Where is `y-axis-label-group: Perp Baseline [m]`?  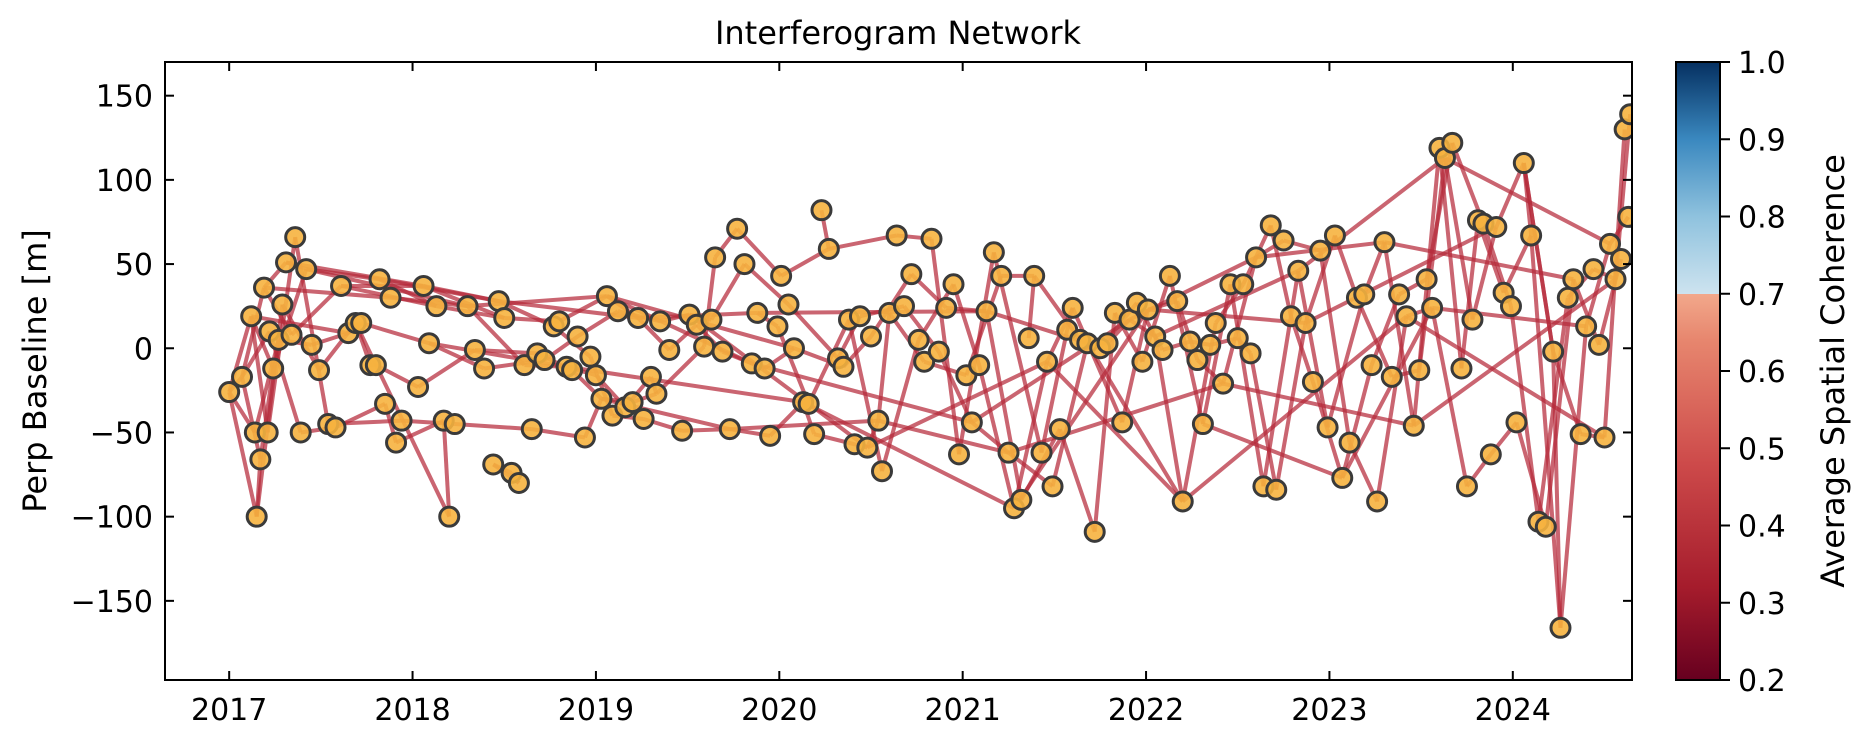 y-axis-label-group: Perp Baseline [m] is located at coordinates (35, 370).